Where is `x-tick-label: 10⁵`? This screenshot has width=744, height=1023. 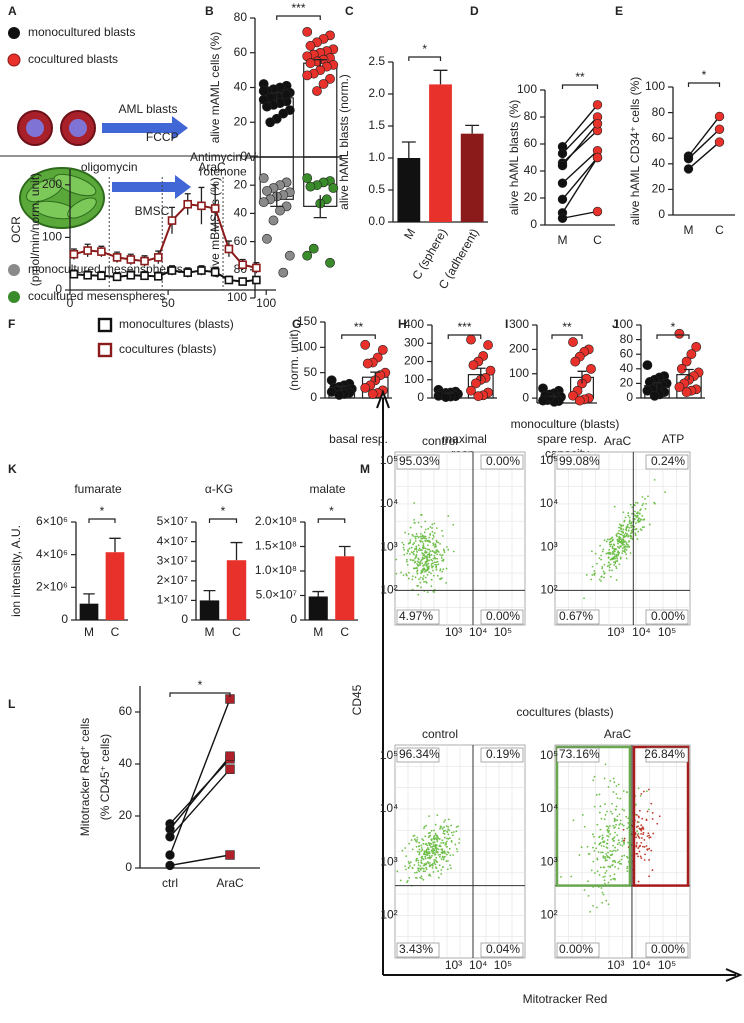 x-tick-label: 10⁵ is located at coordinates (667, 632).